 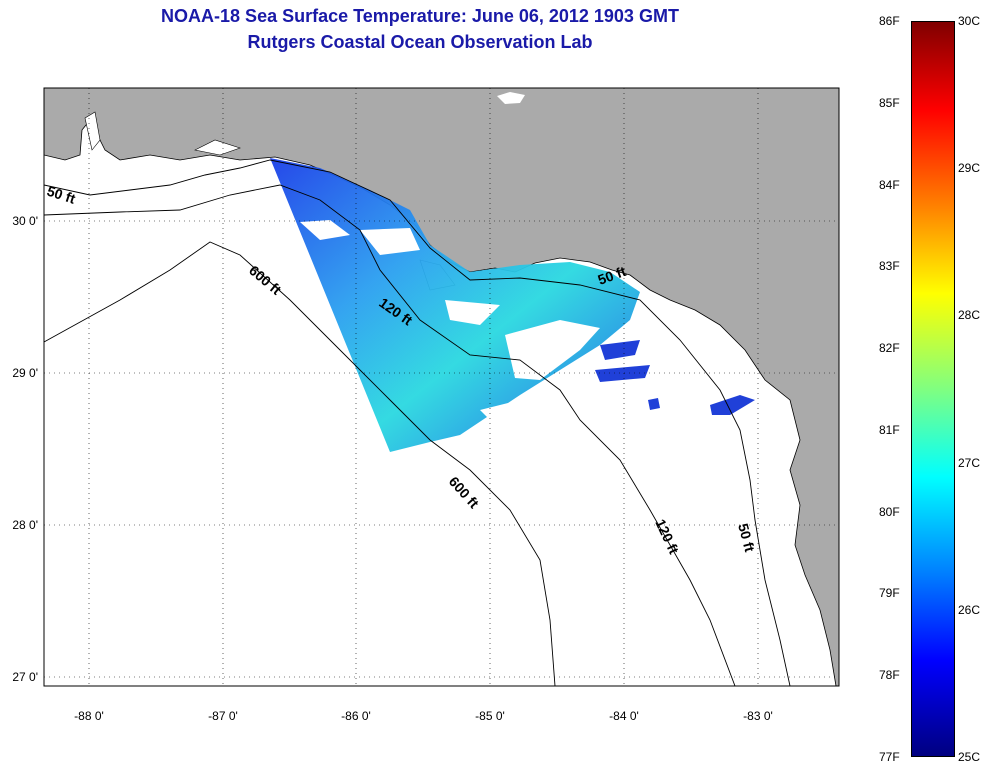 What do you see at coordinates (933, 389) in the screenshot?
I see `colorbar` at bounding box center [933, 389].